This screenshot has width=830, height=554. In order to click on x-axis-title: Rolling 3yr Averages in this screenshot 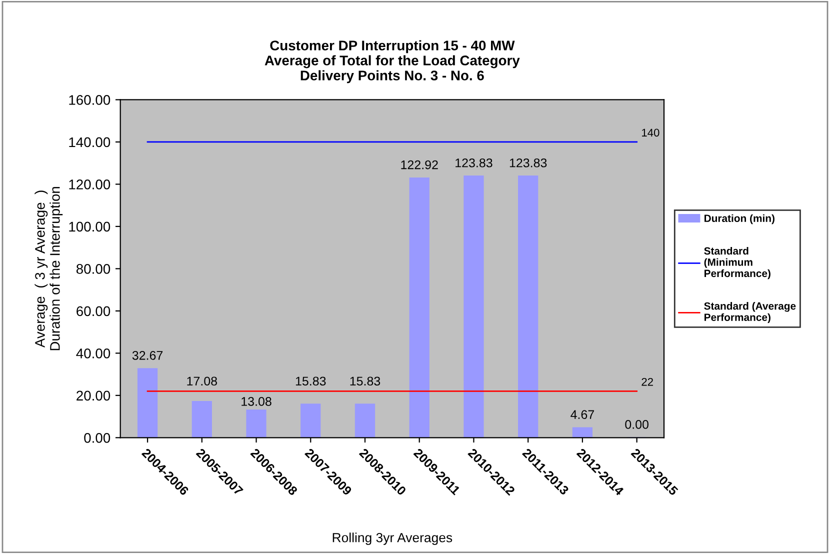, I will do `click(392, 538)`.